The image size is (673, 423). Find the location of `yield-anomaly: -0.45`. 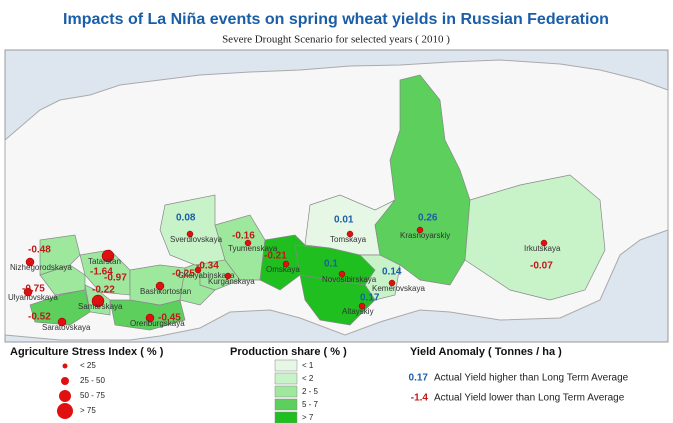

yield-anomaly: -0.45 is located at coordinates (169, 318).